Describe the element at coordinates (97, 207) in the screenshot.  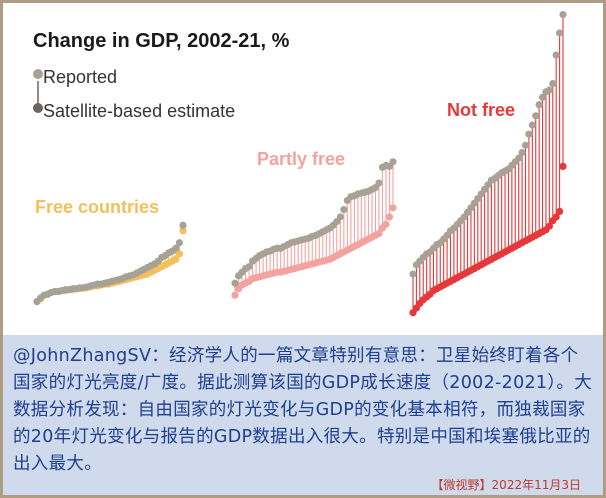
I see `group-label: Free countries` at that location.